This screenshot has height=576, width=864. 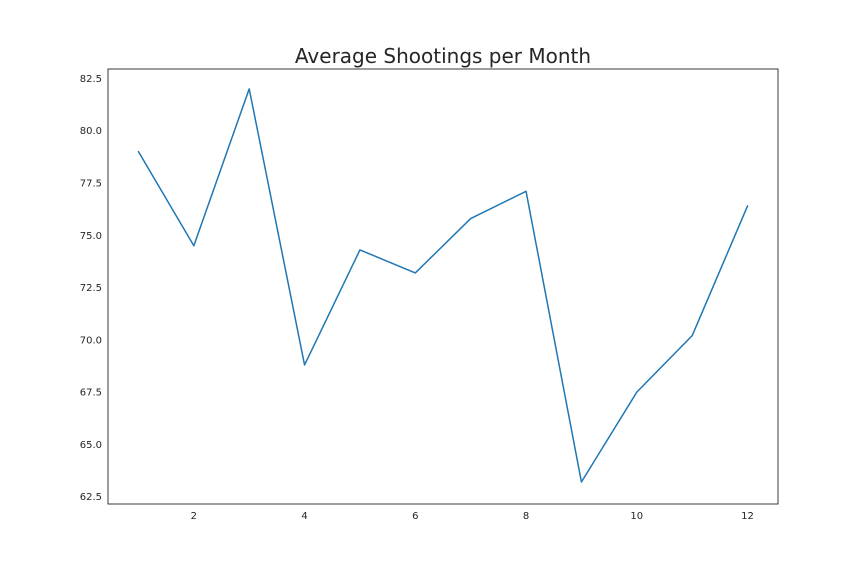 I want to click on y-tick-label: 80.0, so click(x=91, y=131).